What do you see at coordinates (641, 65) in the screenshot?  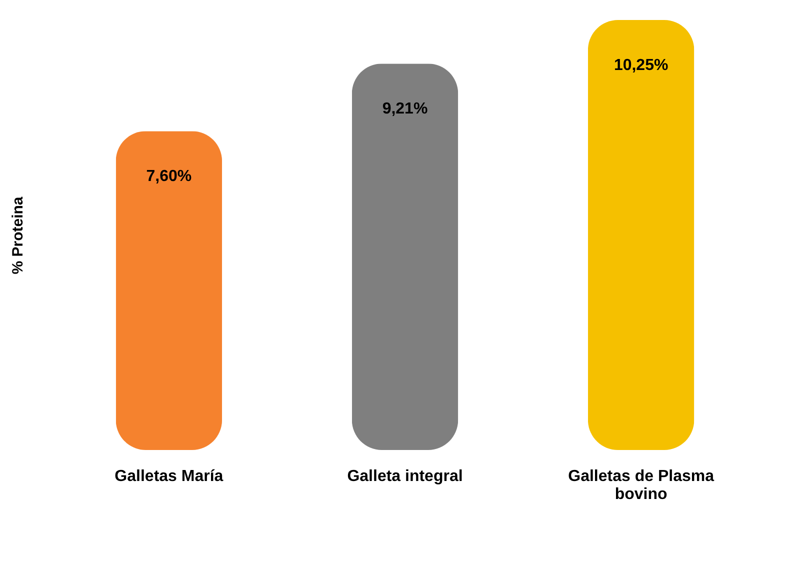 I see `data-label: 10,25%` at bounding box center [641, 65].